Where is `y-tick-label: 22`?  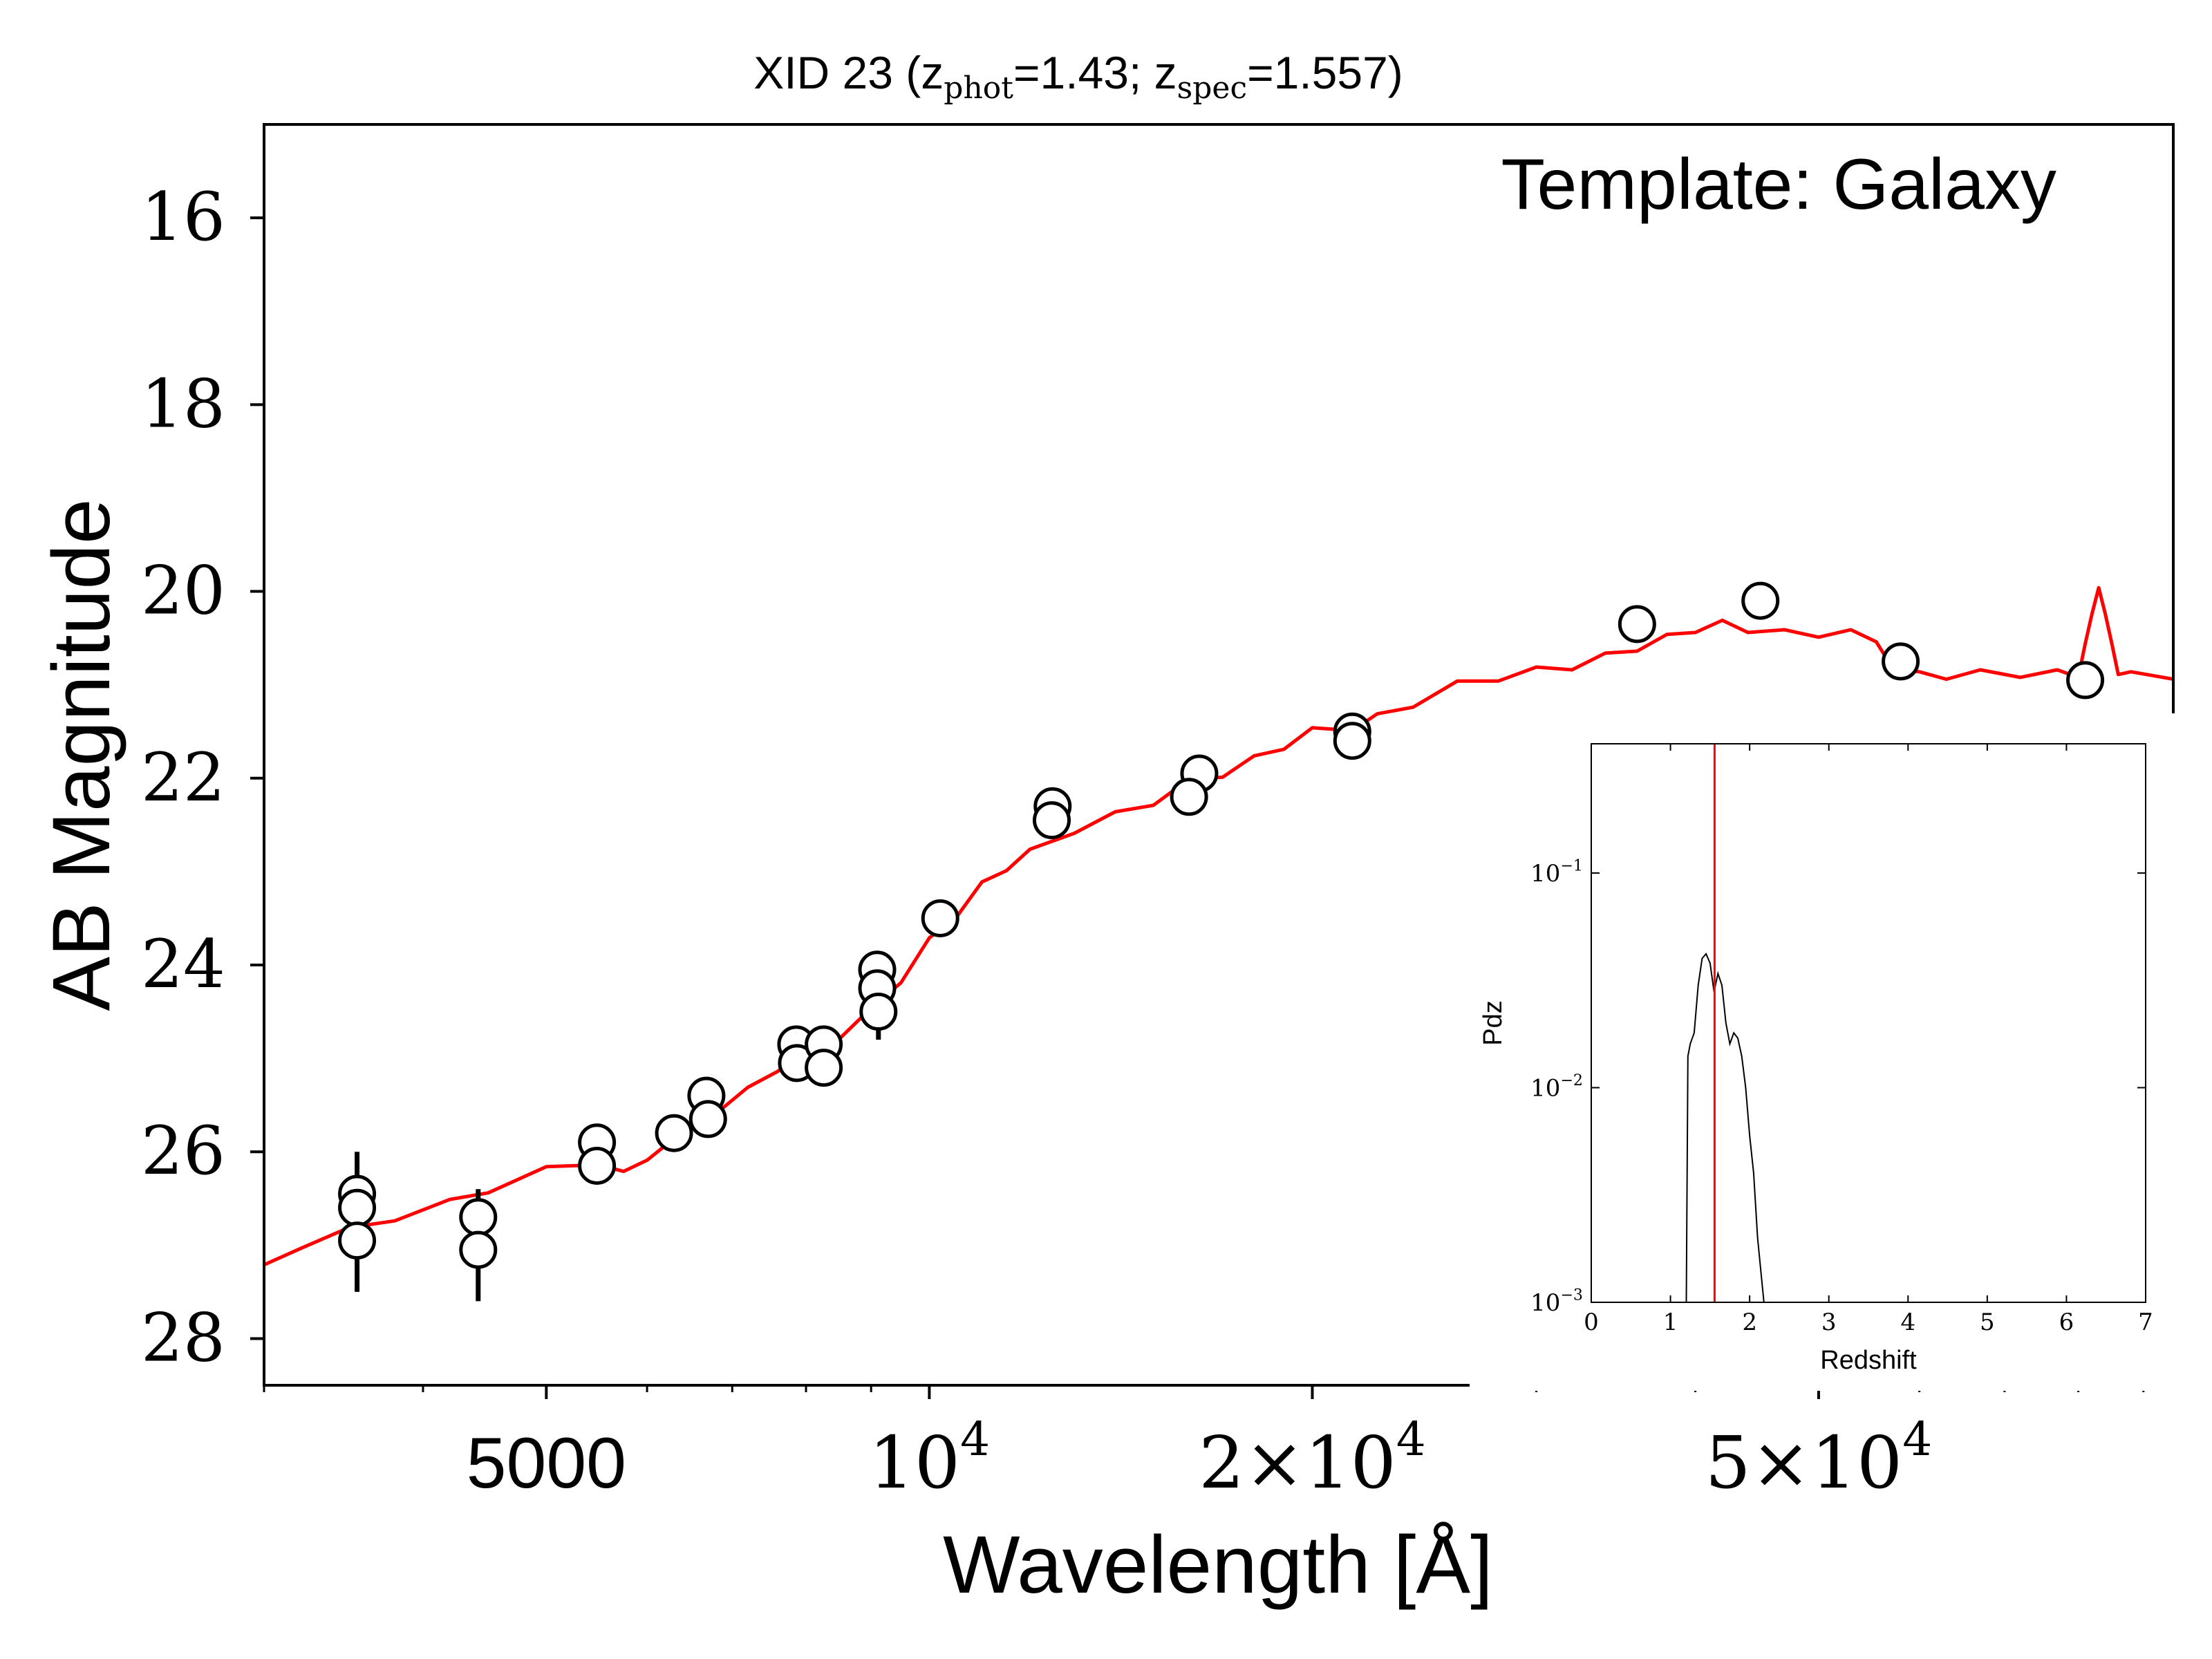
y-tick-label: 22 is located at coordinates (183, 777).